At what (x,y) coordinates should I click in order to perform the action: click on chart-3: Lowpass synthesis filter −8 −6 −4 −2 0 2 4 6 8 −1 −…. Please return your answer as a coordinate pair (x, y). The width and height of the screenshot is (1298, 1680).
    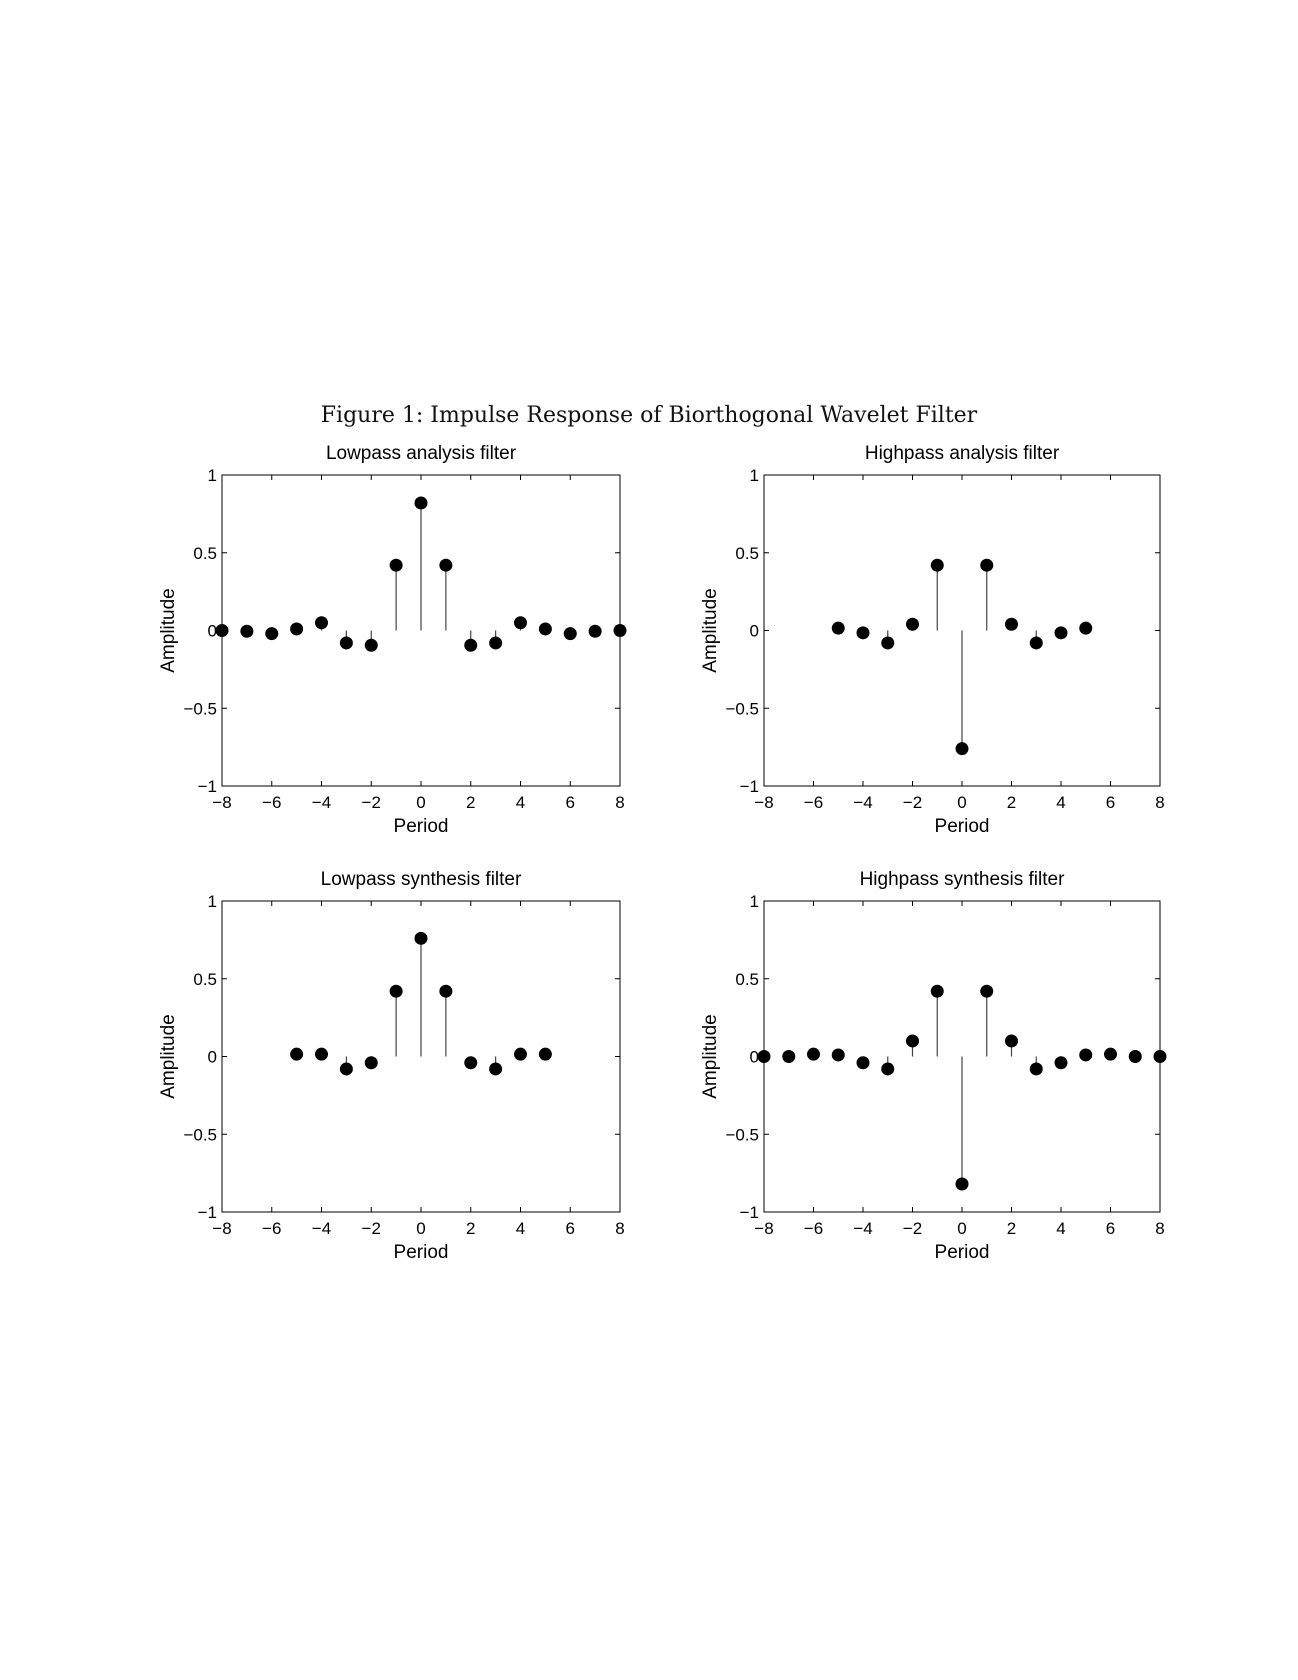
    Looking at the image, I should click on (391, 1066).